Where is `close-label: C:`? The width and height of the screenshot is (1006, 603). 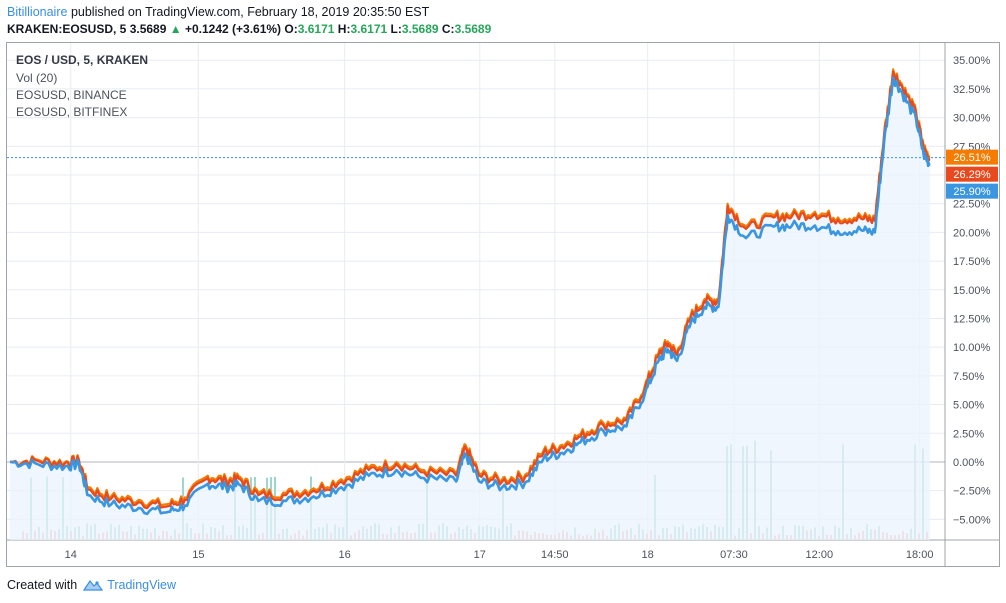
close-label: C: is located at coordinates (448, 29).